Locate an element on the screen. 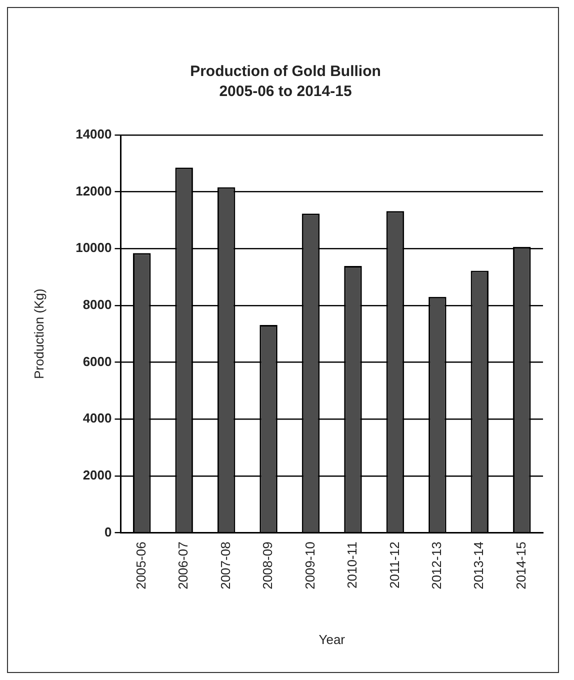 The height and width of the screenshot is (680, 574). y-tick-label: 8000 is located at coordinates (97, 304).